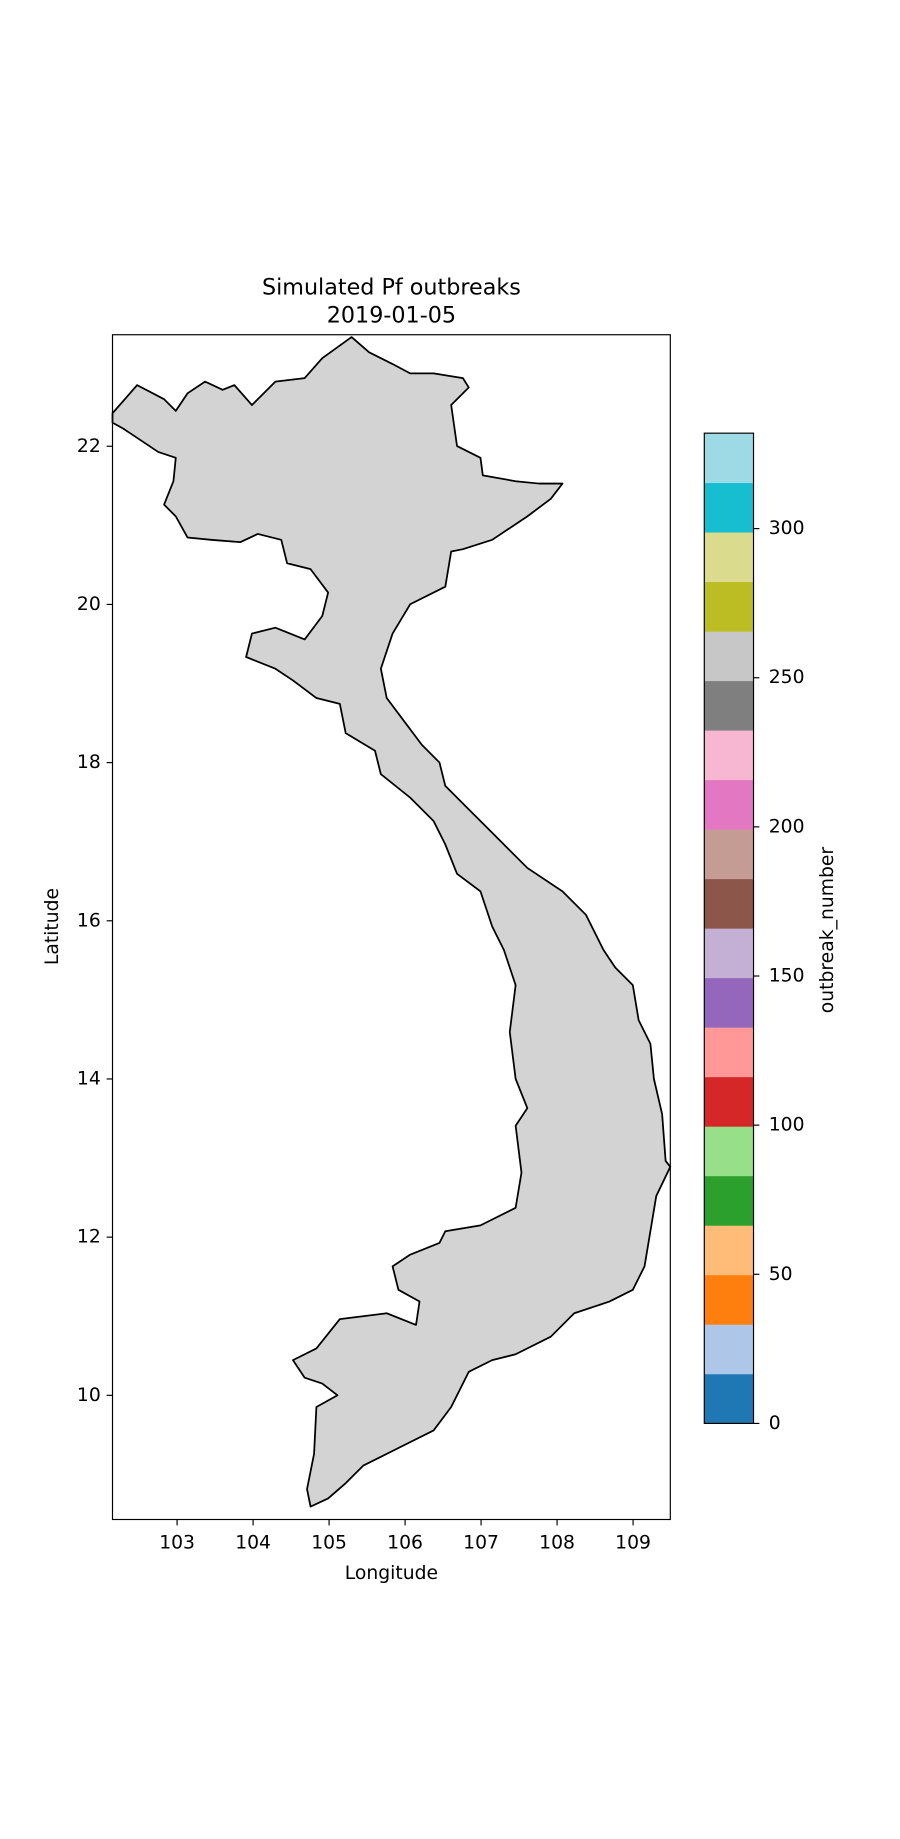 The height and width of the screenshot is (1839, 900). Describe the element at coordinates (781, 1274) in the screenshot. I see `colorbar-tick-label: 50` at that location.